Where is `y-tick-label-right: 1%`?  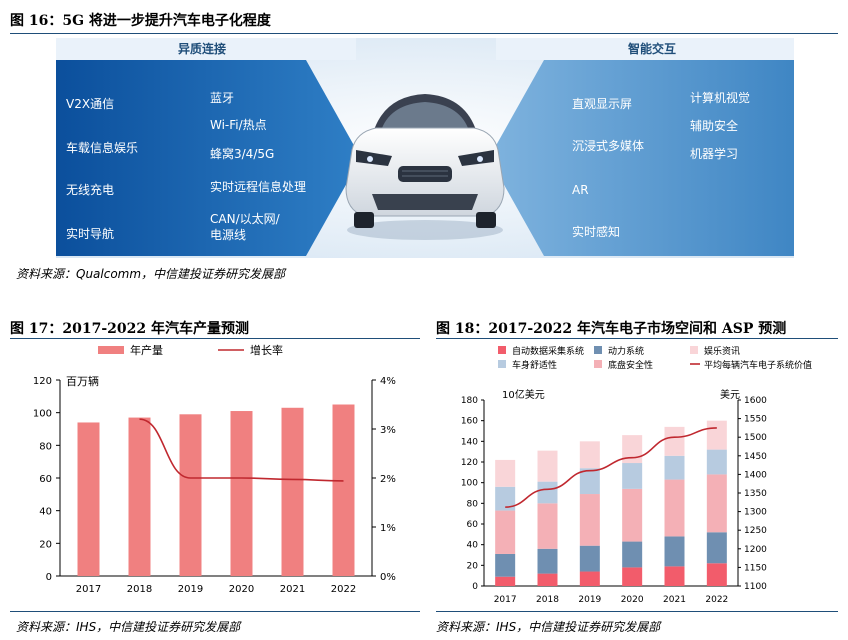 y-tick-label-right: 1% is located at coordinates (388, 528).